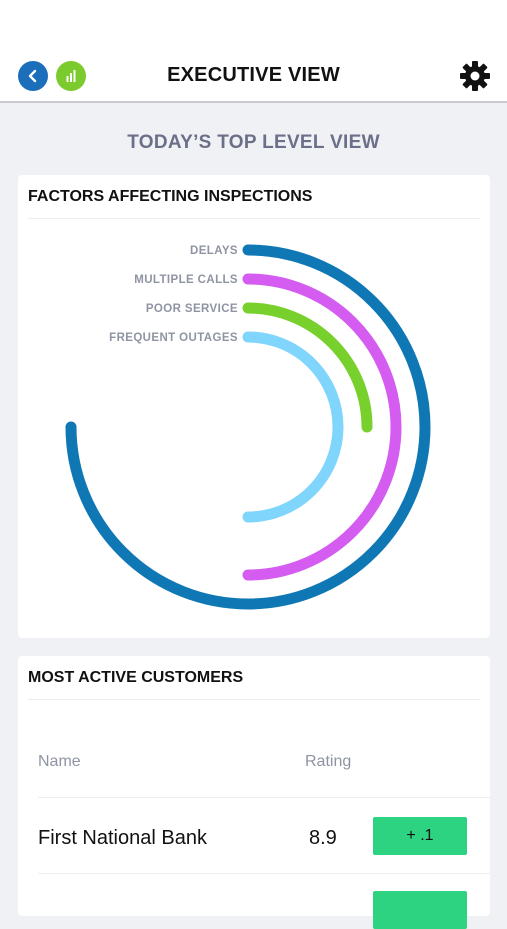 This screenshot has width=507, height=929. What do you see at coordinates (186, 280) in the screenshot?
I see `series-label: MULTIPLE CALLS` at bounding box center [186, 280].